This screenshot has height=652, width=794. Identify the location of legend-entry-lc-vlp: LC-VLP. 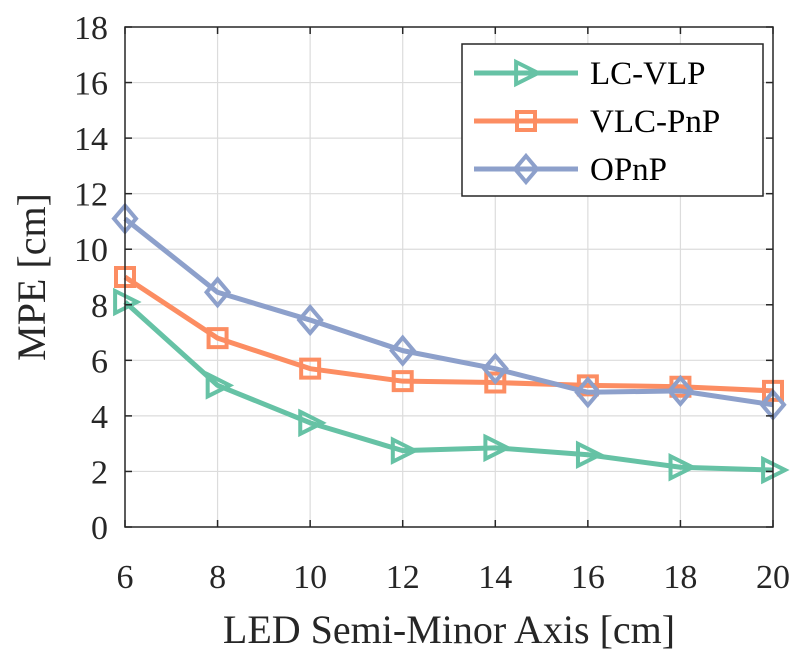
(590, 74).